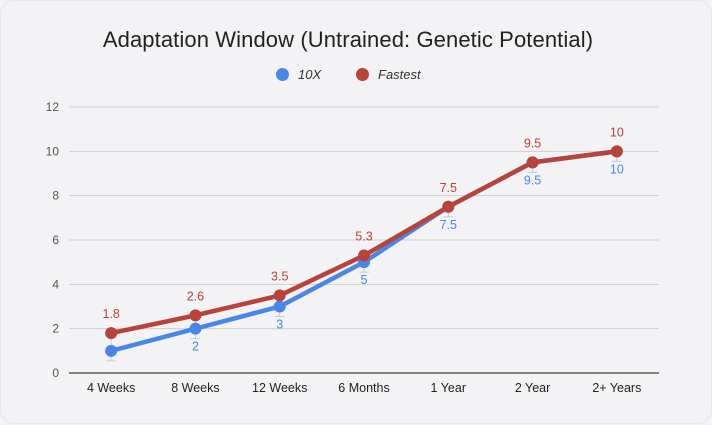 Image resolution: width=712 pixels, height=425 pixels. Describe the element at coordinates (532, 143) in the screenshot. I see `data-label-fastest: 9.5` at that location.